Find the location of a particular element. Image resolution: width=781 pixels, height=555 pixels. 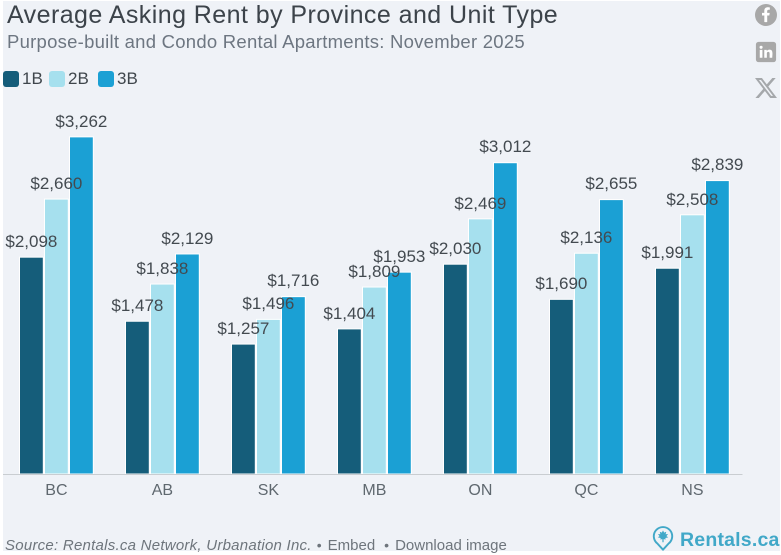

bar-QC-1B is located at coordinates (561, 386).